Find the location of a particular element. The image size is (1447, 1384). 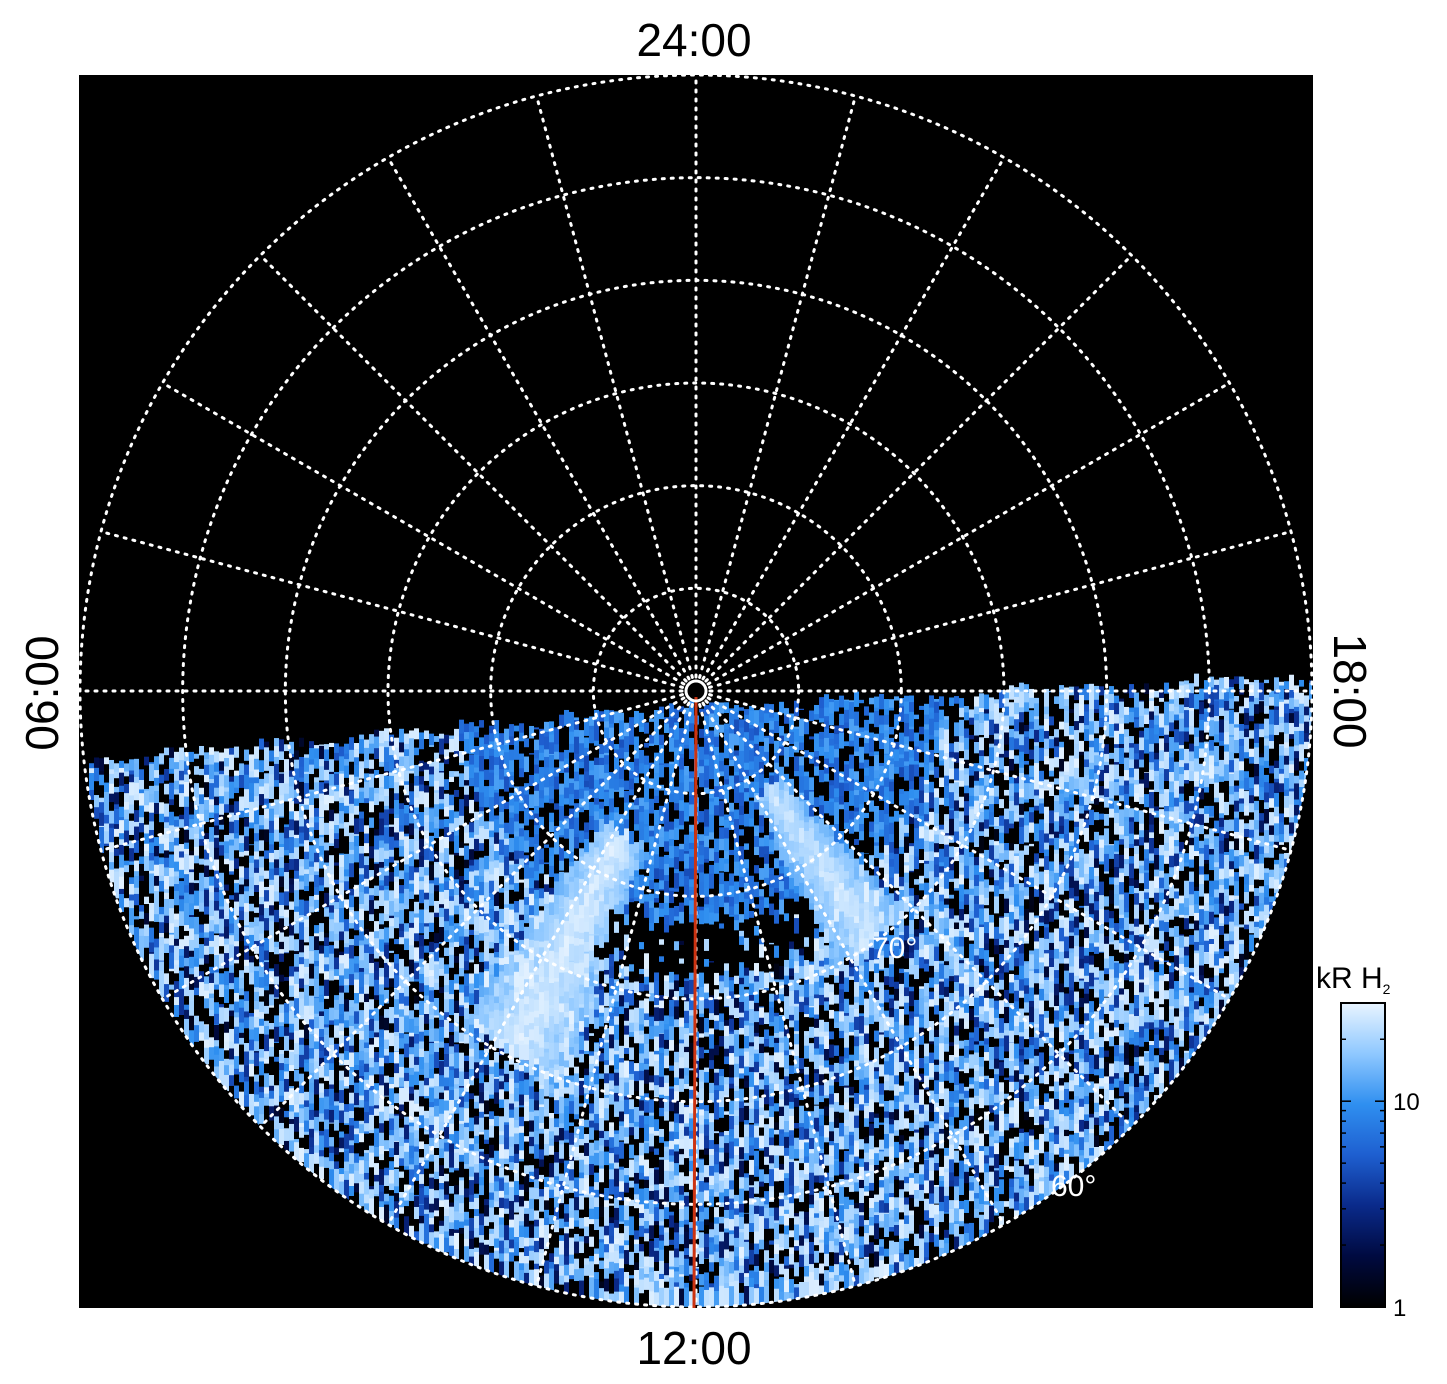

local-time-label-left: 06:00 is located at coordinates (42, 692).